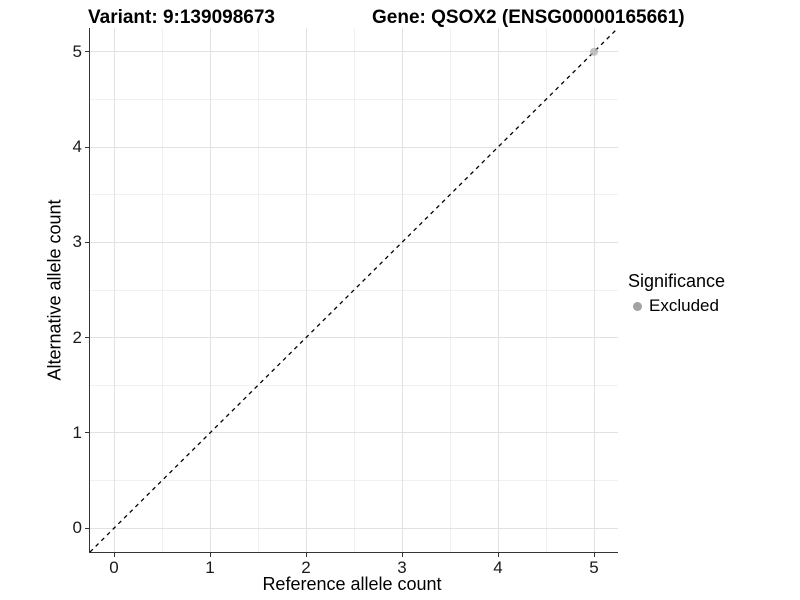 This screenshot has height=600, width=800. I want to click on y-axis-line, so click(89, 290).